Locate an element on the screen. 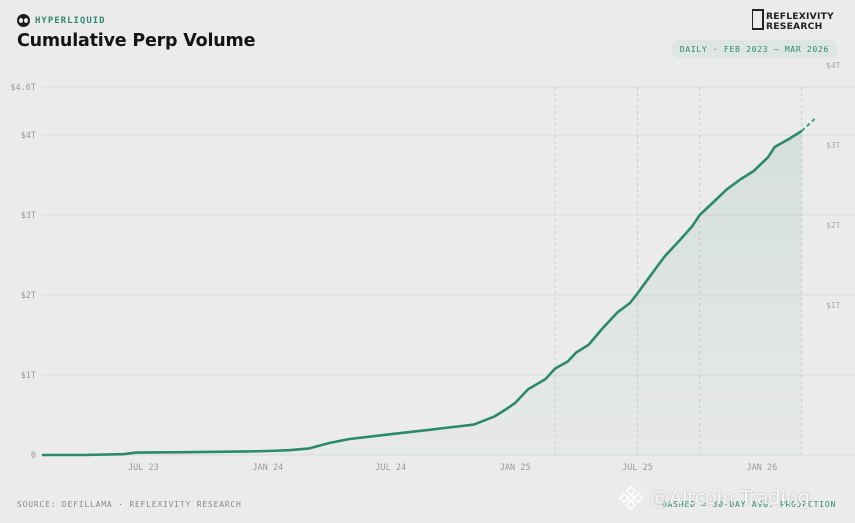 The height and width of the screenshot is (523, 855). date-range-badge: DAILY · FEB 2023 — MAR 2026 is located at coordinates (754, 49).